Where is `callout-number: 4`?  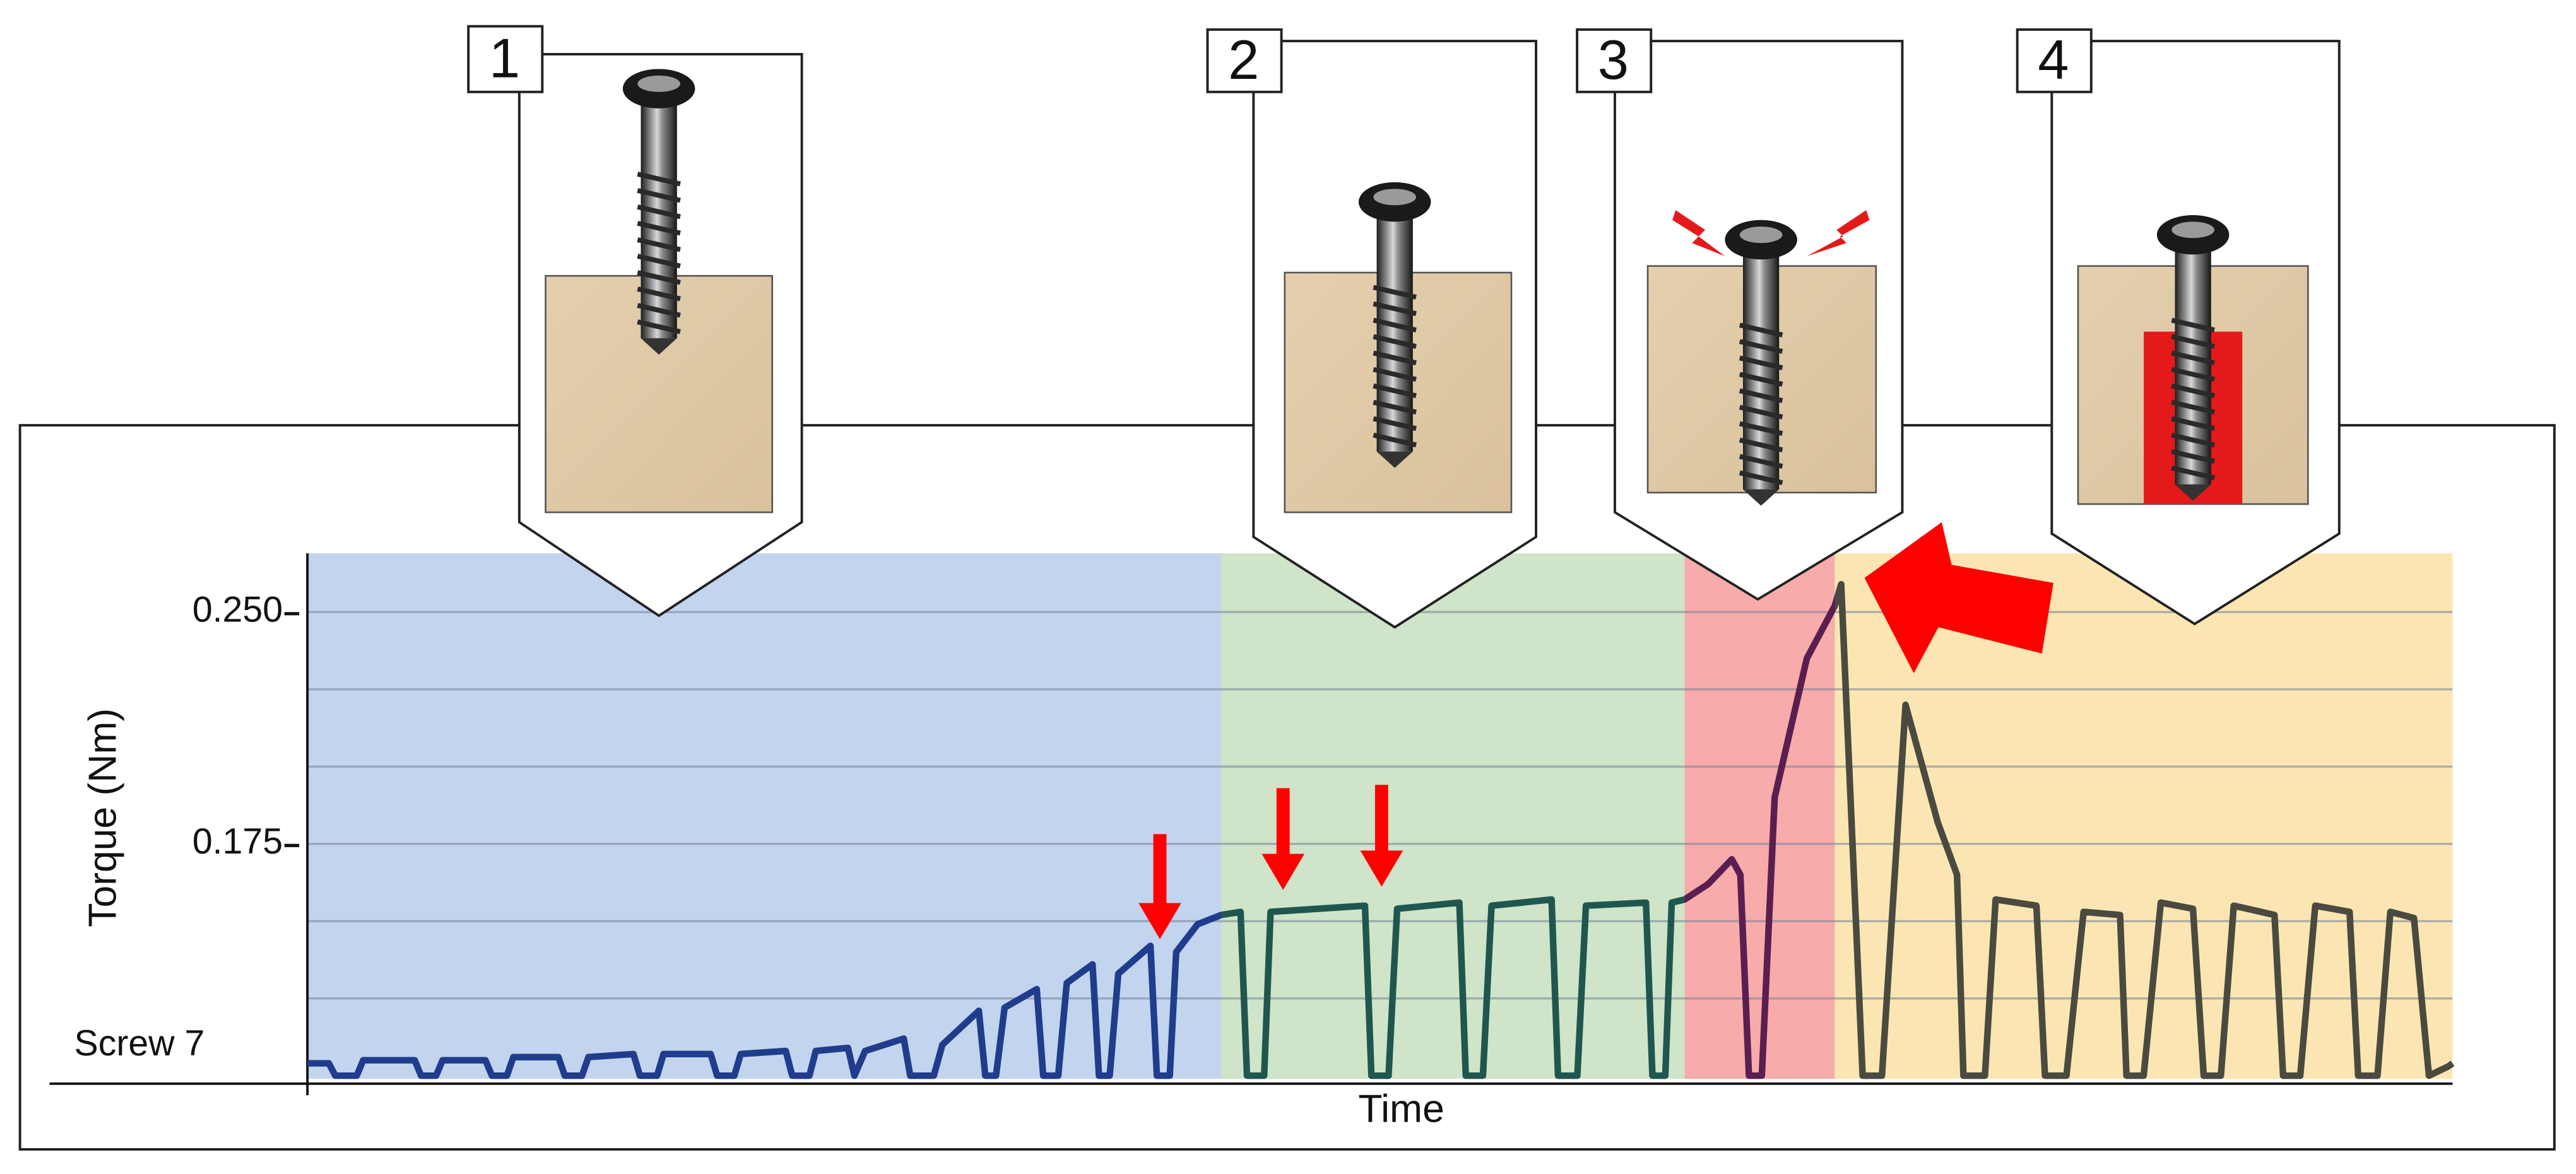 callout-number: 4 is located at coordinates (2053, 59).